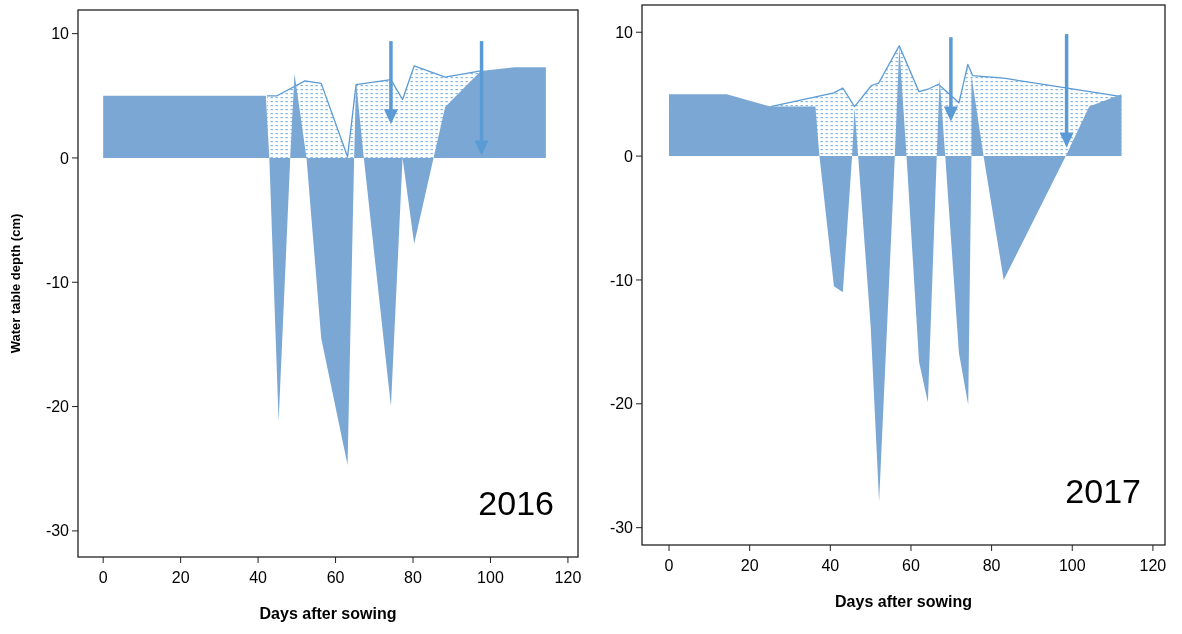  I want to click on y-axis-title: Water table depth (cm), so click(15, 283).